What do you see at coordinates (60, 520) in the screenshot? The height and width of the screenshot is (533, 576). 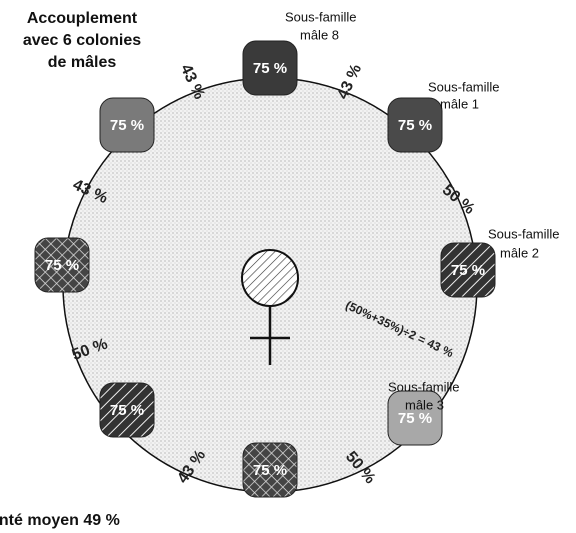 I see `footer: Degré de parenté moyen 49 %` at bounding box center [60, 520].